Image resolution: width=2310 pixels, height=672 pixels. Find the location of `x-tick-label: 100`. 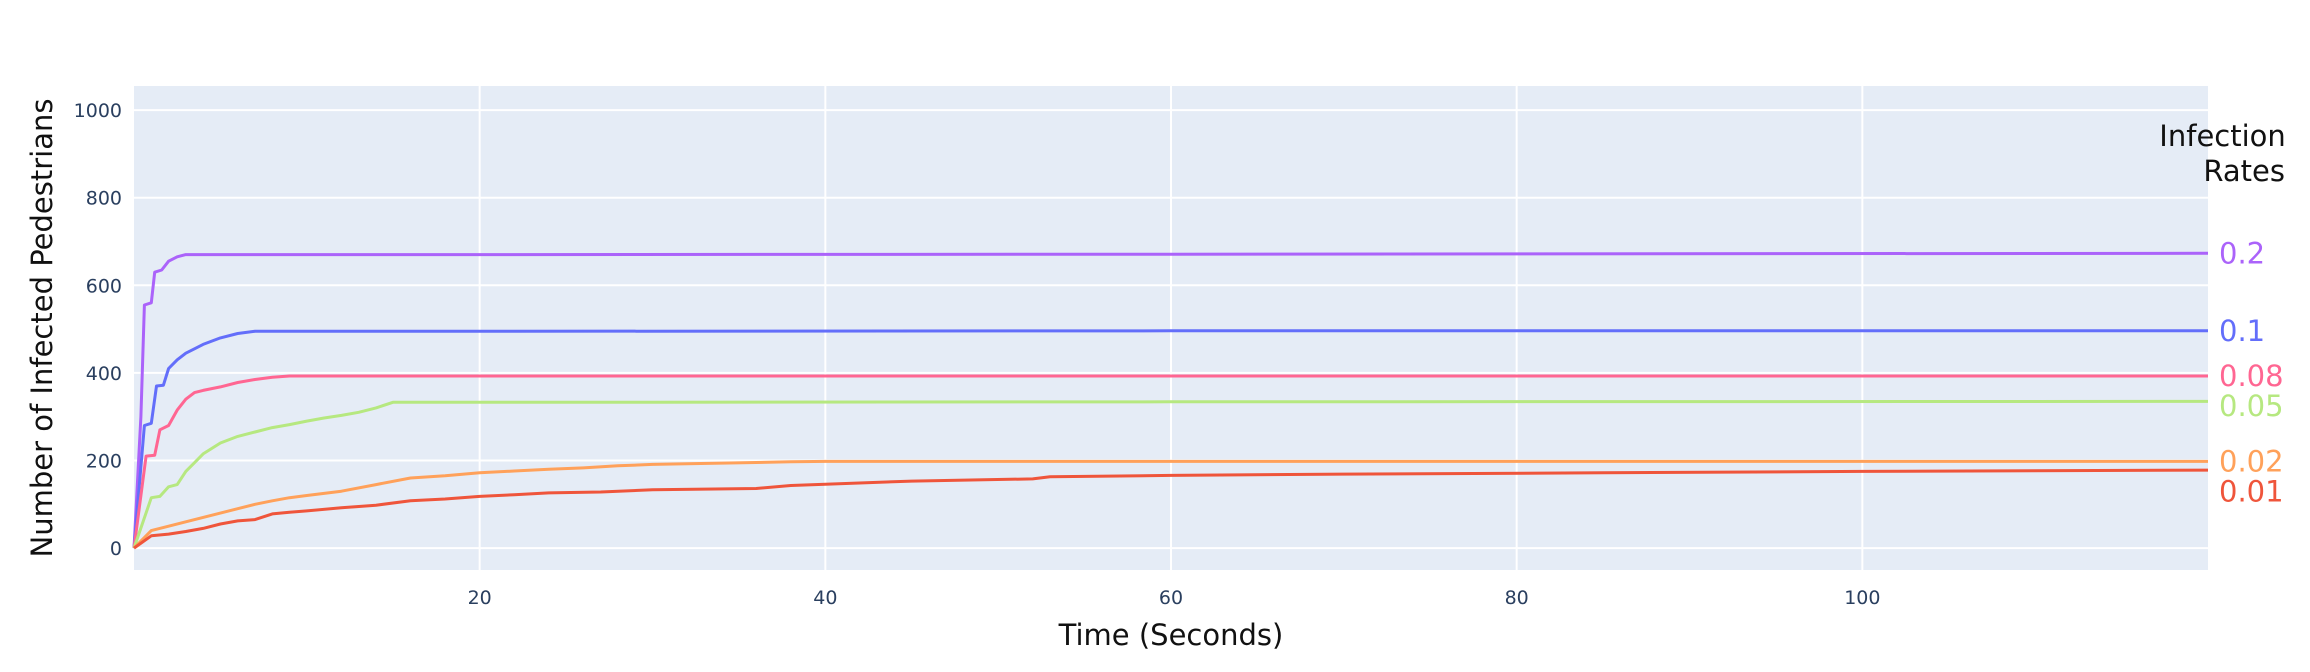

x-tick-label: 100 is located at coordinates (1862, 598).